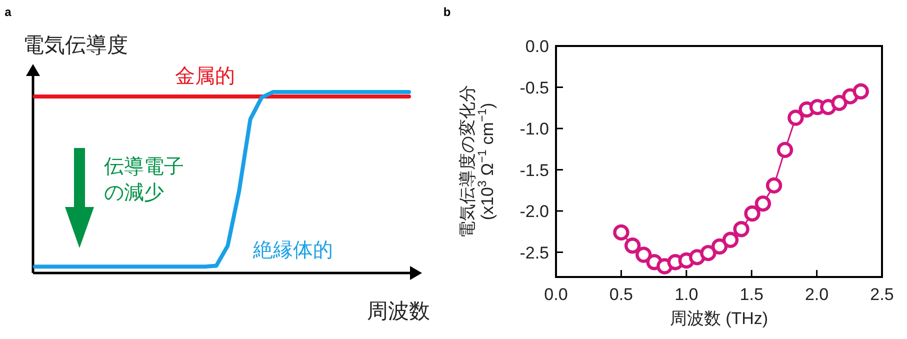  What do you see at coordinates (621, 294) in the screenshot?
I see `x-tick-label: 0.5` at bounding box center [621, 294].